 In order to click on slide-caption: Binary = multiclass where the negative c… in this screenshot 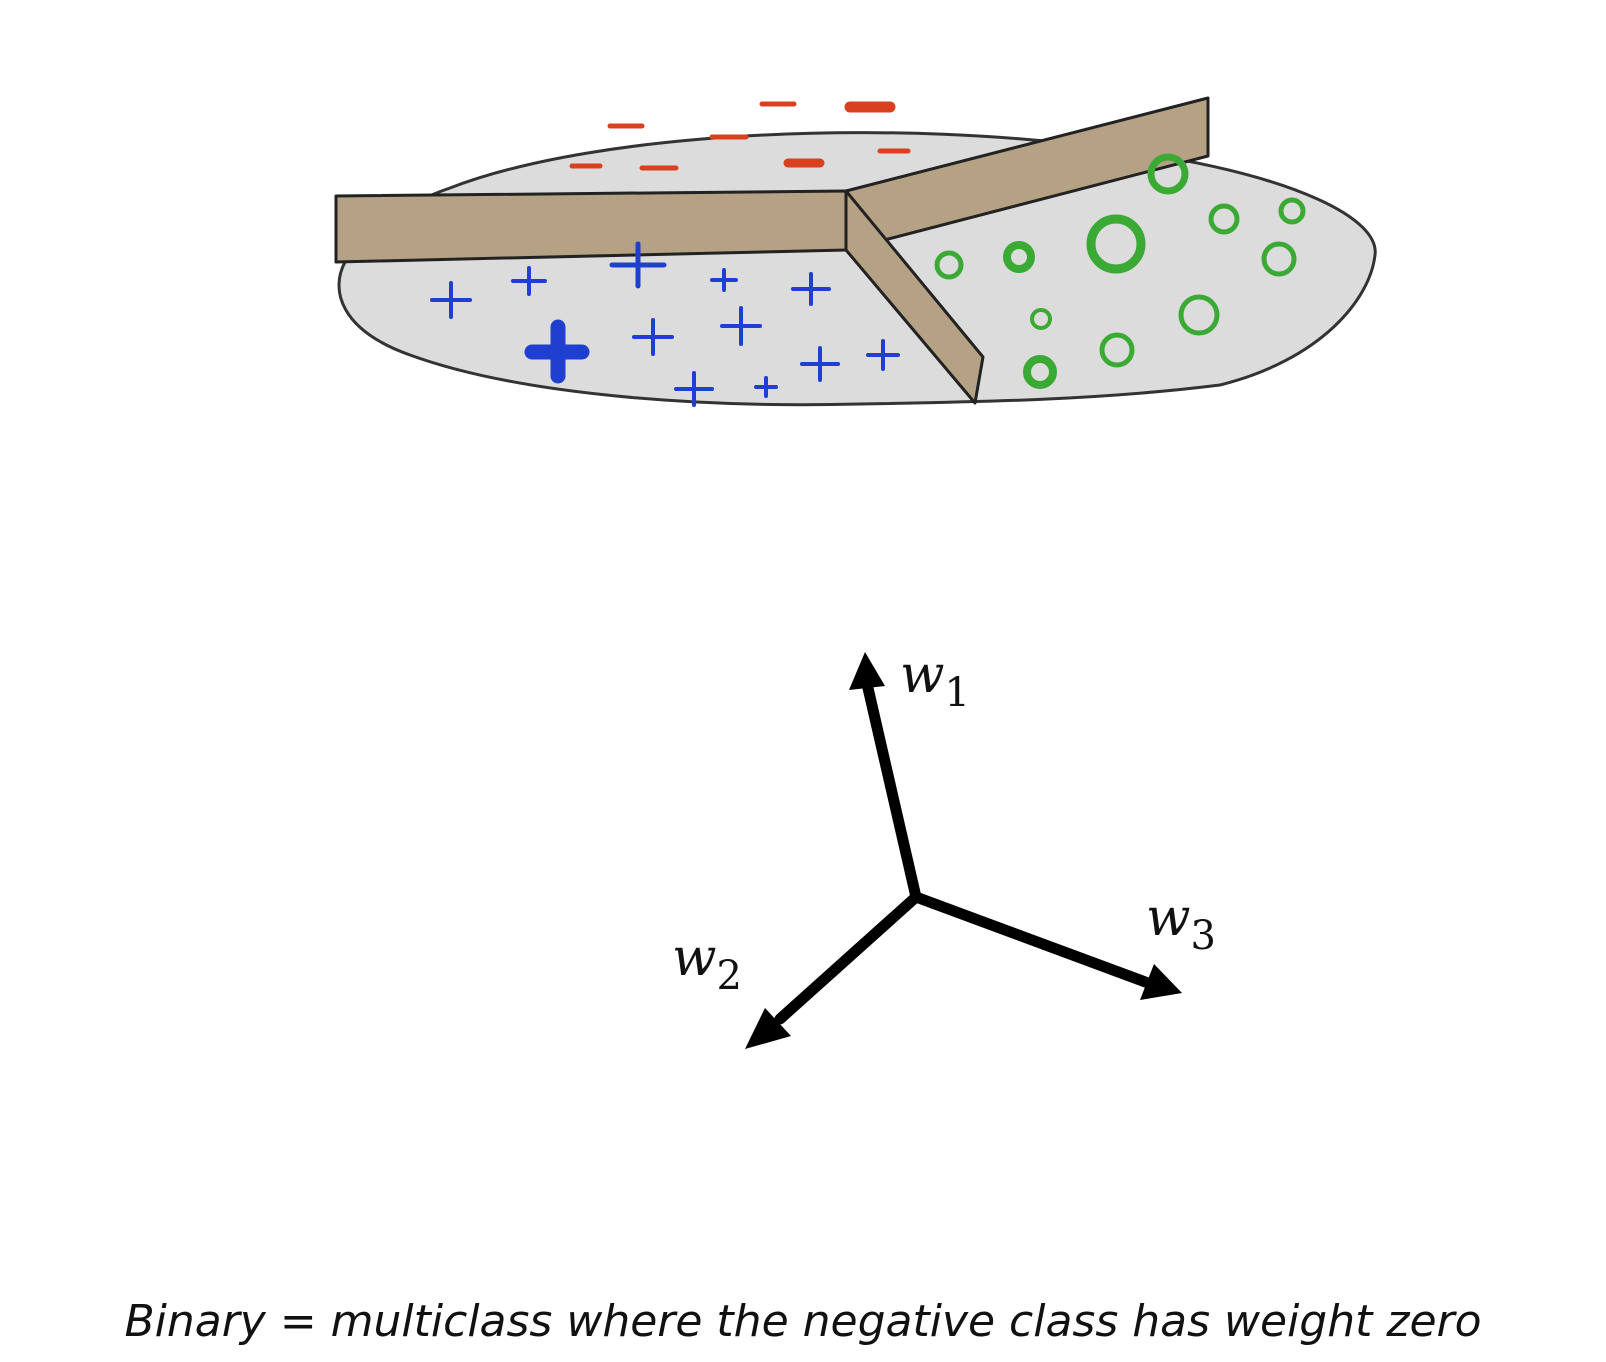, I will do `click(803, 1321)`.